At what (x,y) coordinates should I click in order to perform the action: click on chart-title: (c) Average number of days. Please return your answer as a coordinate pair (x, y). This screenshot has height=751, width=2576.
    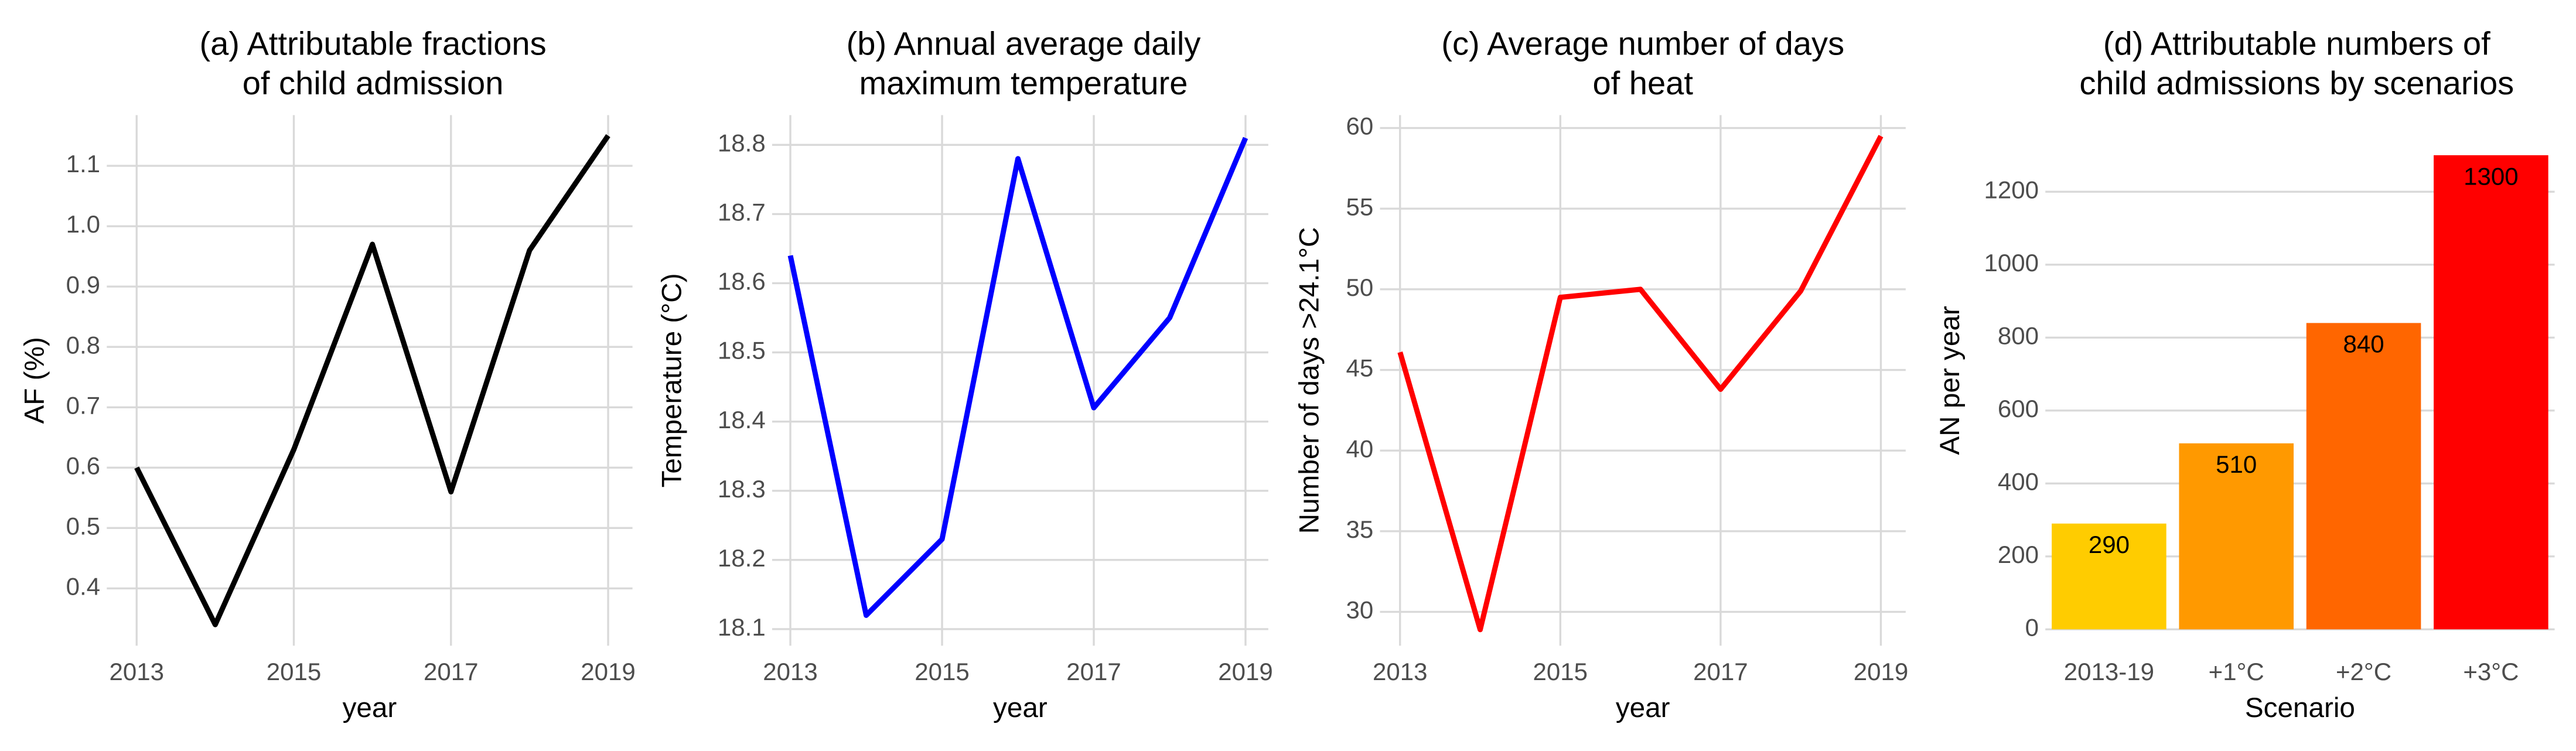
    Looking at the image, I should click on (1642, 43).